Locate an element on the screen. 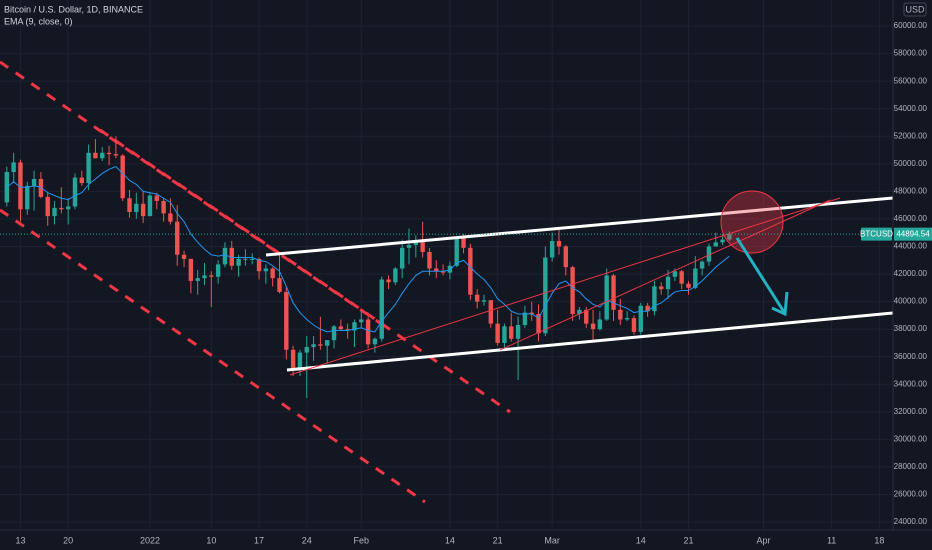  last-price-tag is located at coordinates (913, 234).